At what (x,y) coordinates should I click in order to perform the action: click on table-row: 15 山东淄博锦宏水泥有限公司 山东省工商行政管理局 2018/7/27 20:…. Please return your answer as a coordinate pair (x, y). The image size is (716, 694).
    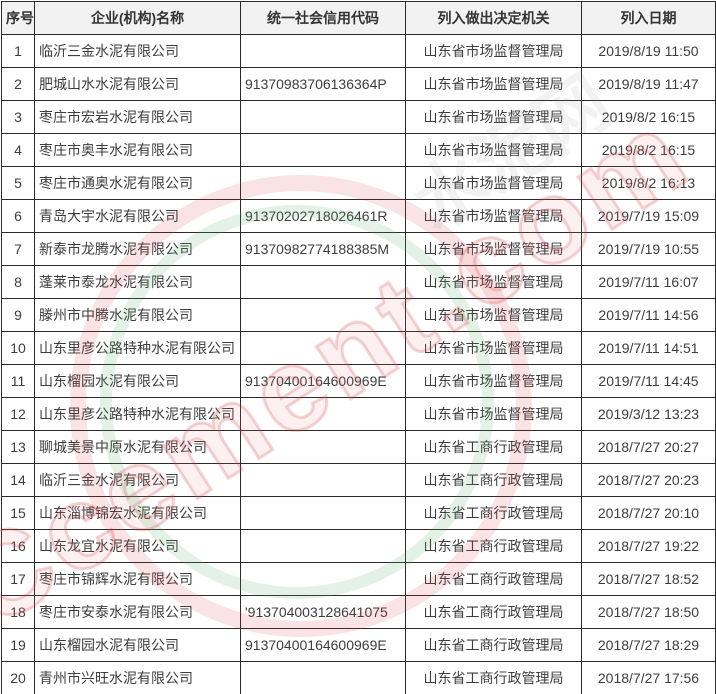
    Looking at the image, I should click on (358, 513).